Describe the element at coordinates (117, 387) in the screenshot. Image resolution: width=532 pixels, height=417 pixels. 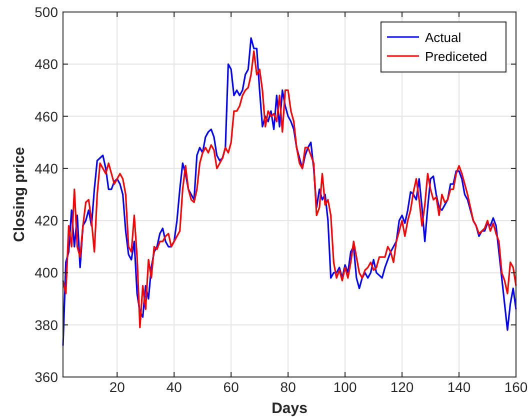
I see `x-tick-label: 20` at that location.